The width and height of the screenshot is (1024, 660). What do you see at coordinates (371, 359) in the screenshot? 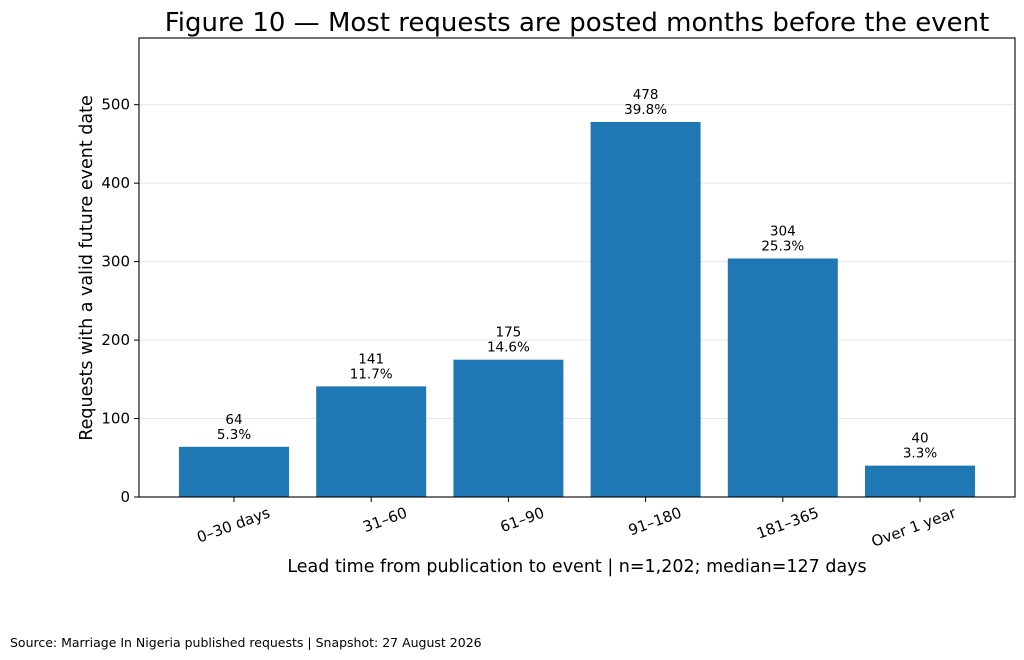
I see `bar-value-label: 141` at bounding box center [371, 359].